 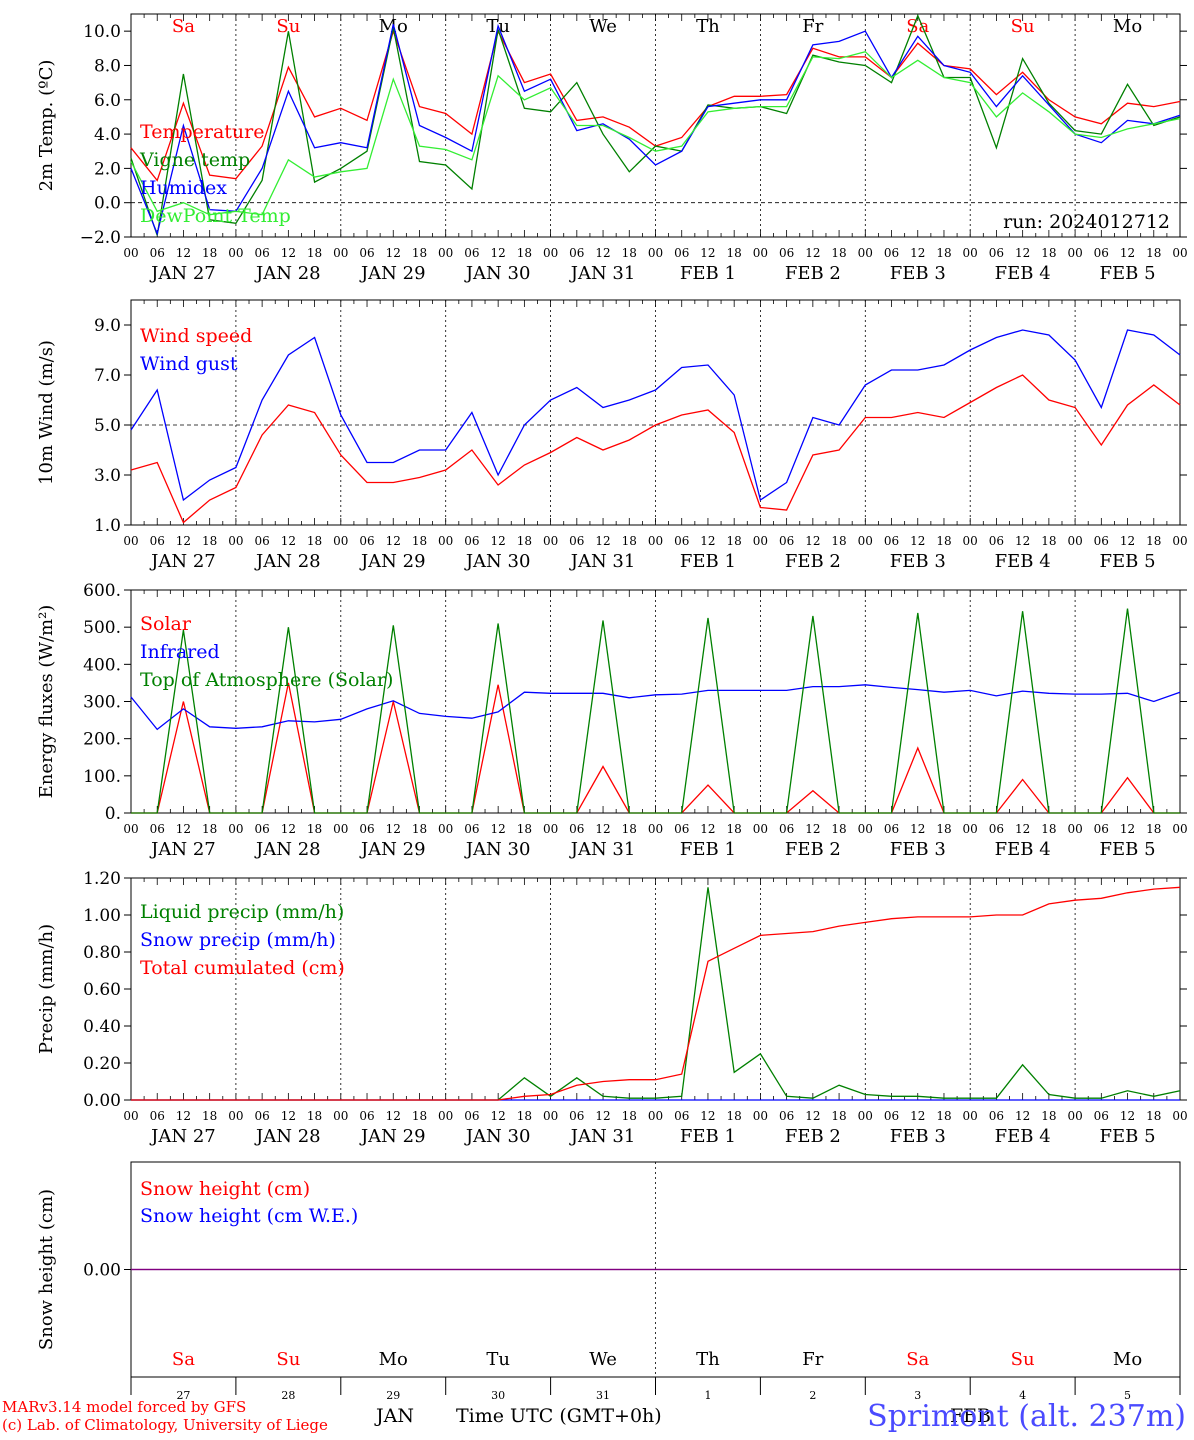 I want to click on y-tick-label: −2.0, so click(x=100, y=238).